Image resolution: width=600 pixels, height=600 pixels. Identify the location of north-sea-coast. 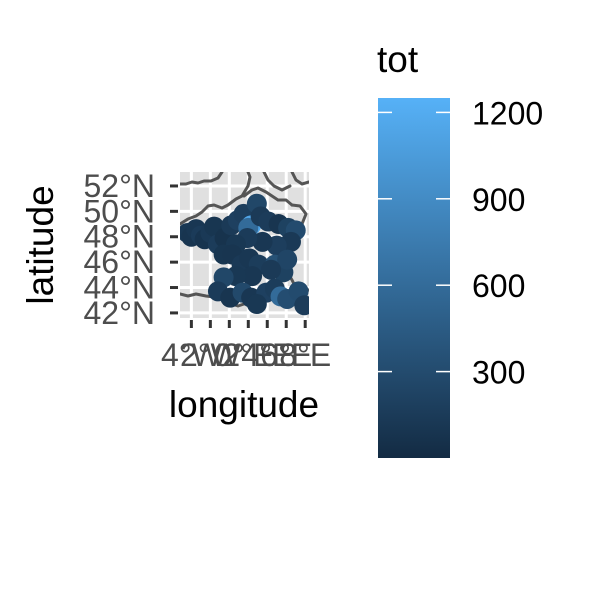
(299, 179).